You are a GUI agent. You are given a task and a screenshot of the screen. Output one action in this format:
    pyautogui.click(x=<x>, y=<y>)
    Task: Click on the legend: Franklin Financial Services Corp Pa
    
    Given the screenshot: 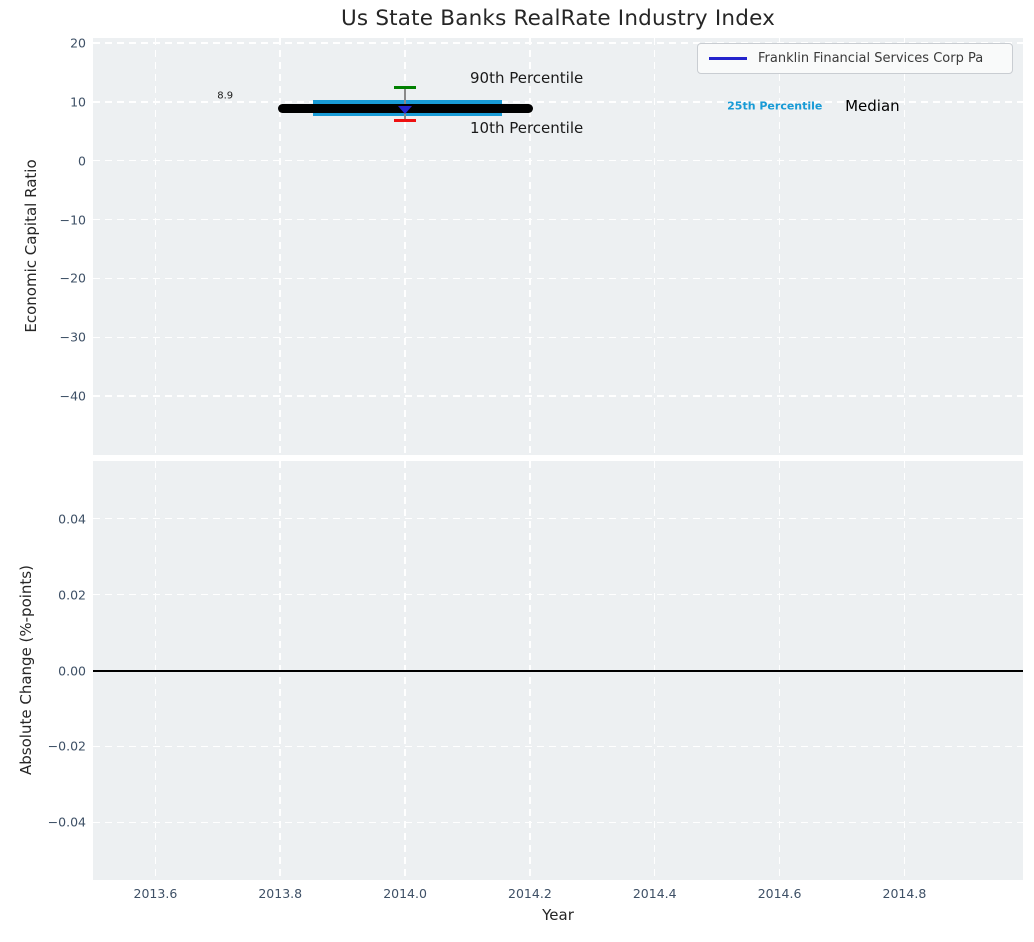 What is the action you would take?
    pyautogui.click(x=855, y=58)
    